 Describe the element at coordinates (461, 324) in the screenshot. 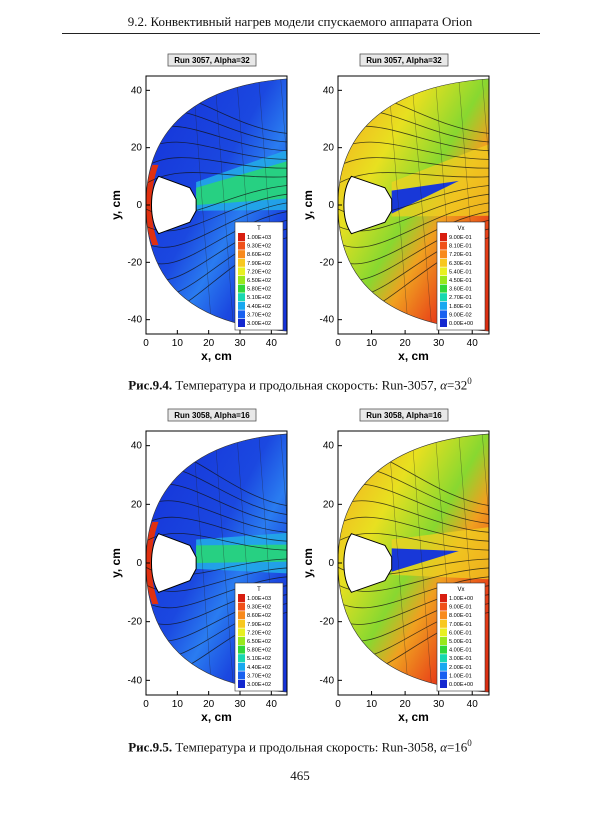

I see `legend-value: 0.00E+00` at that location.